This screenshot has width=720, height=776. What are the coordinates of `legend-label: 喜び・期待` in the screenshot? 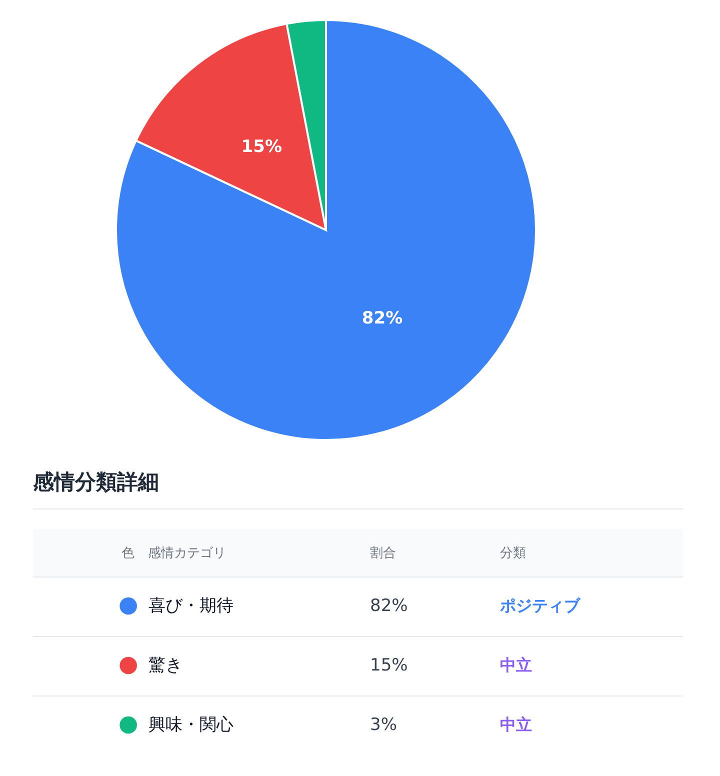 It's located at (191, 606).